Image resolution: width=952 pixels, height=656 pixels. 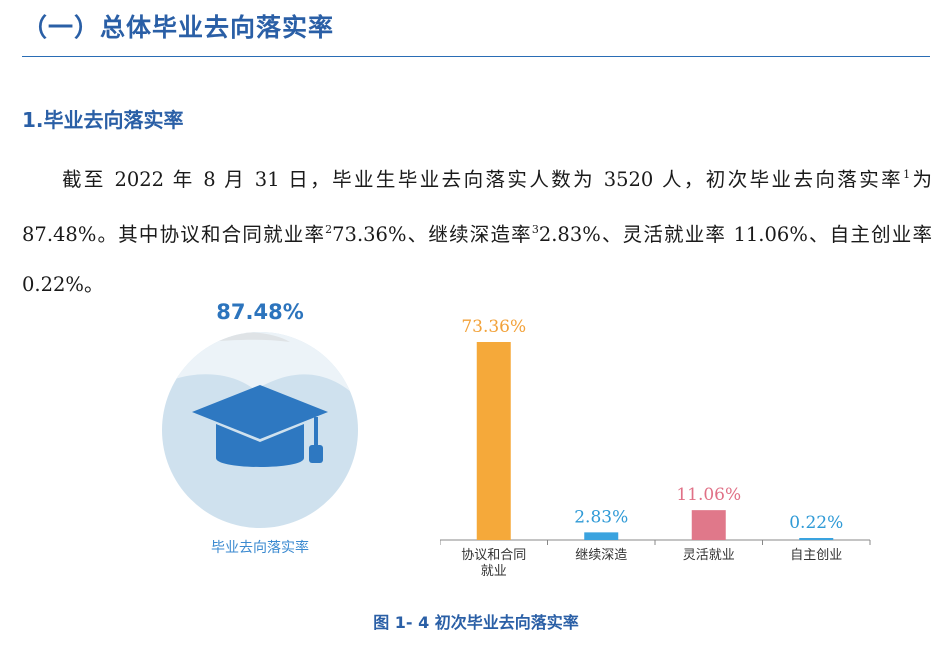 What do you see at coordinates (535, 229) in the screenshot?
I see `footnote-marker-3: 3` at bounding box center [535, 229].